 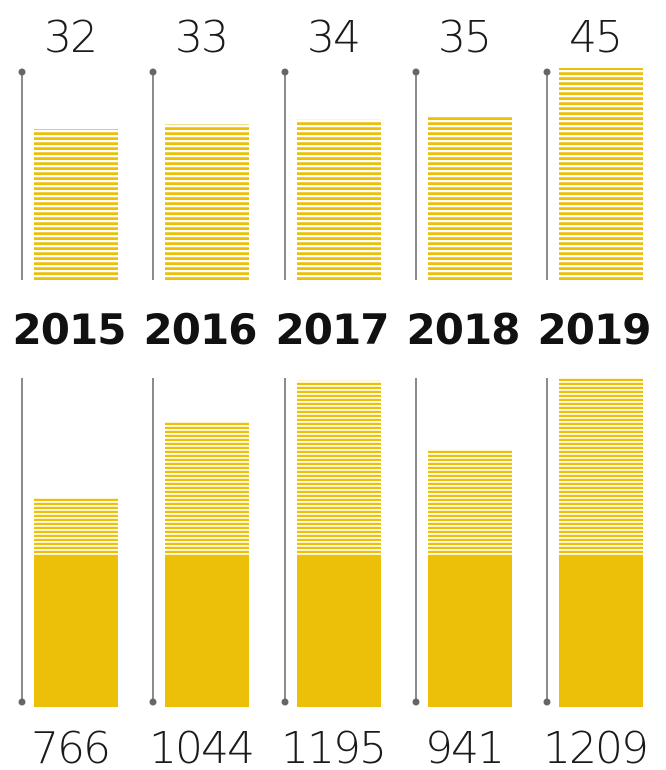 I want to click on year-label: 2019, so click(x=594, y=329).